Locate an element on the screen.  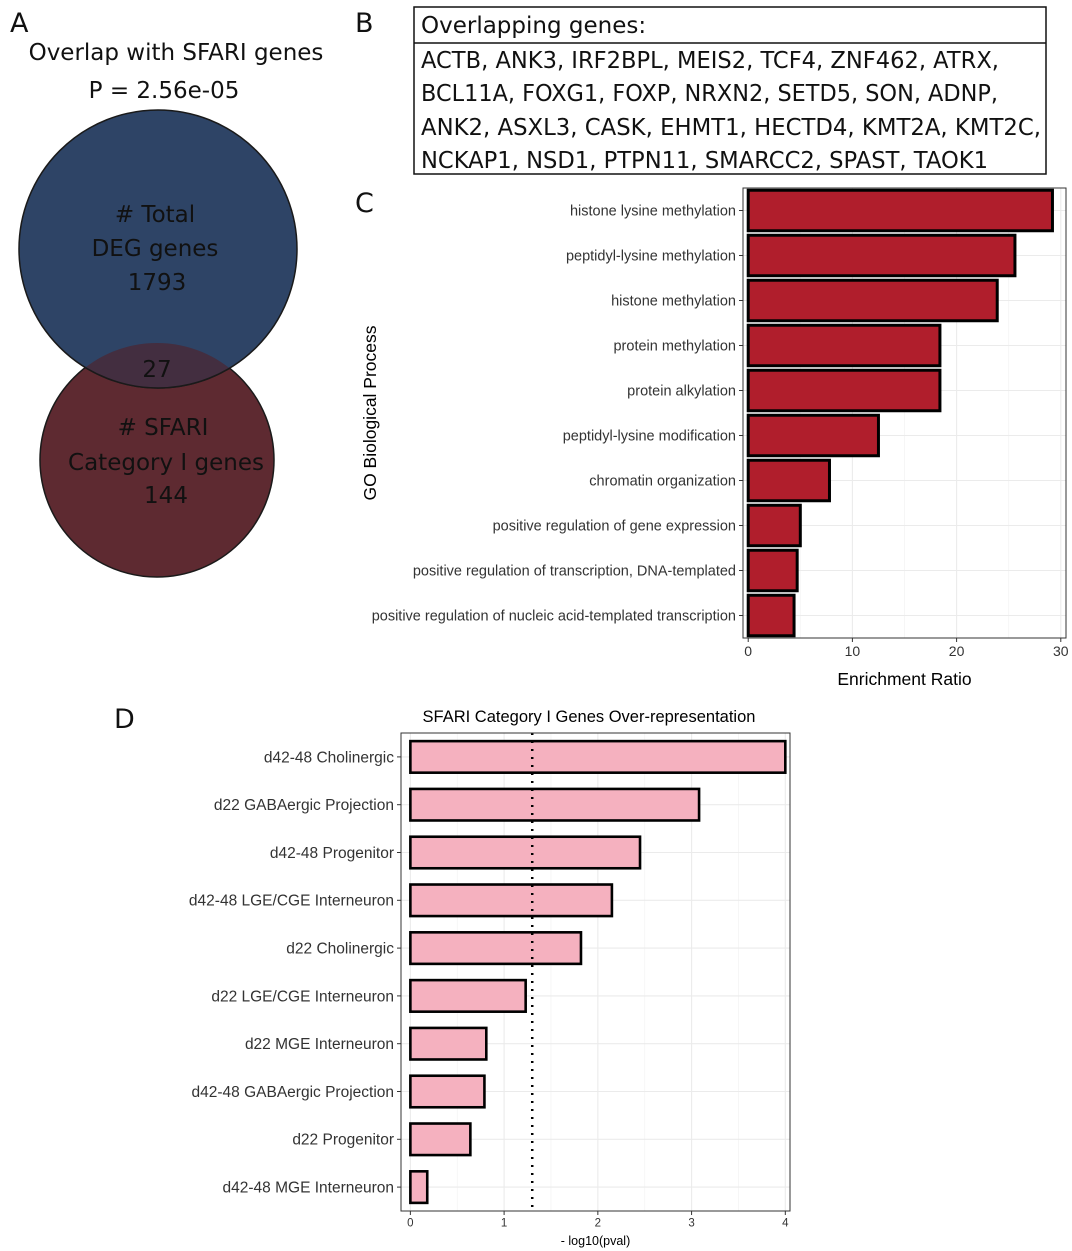
overlap-count: 27 is located at coordinates (156, 370).